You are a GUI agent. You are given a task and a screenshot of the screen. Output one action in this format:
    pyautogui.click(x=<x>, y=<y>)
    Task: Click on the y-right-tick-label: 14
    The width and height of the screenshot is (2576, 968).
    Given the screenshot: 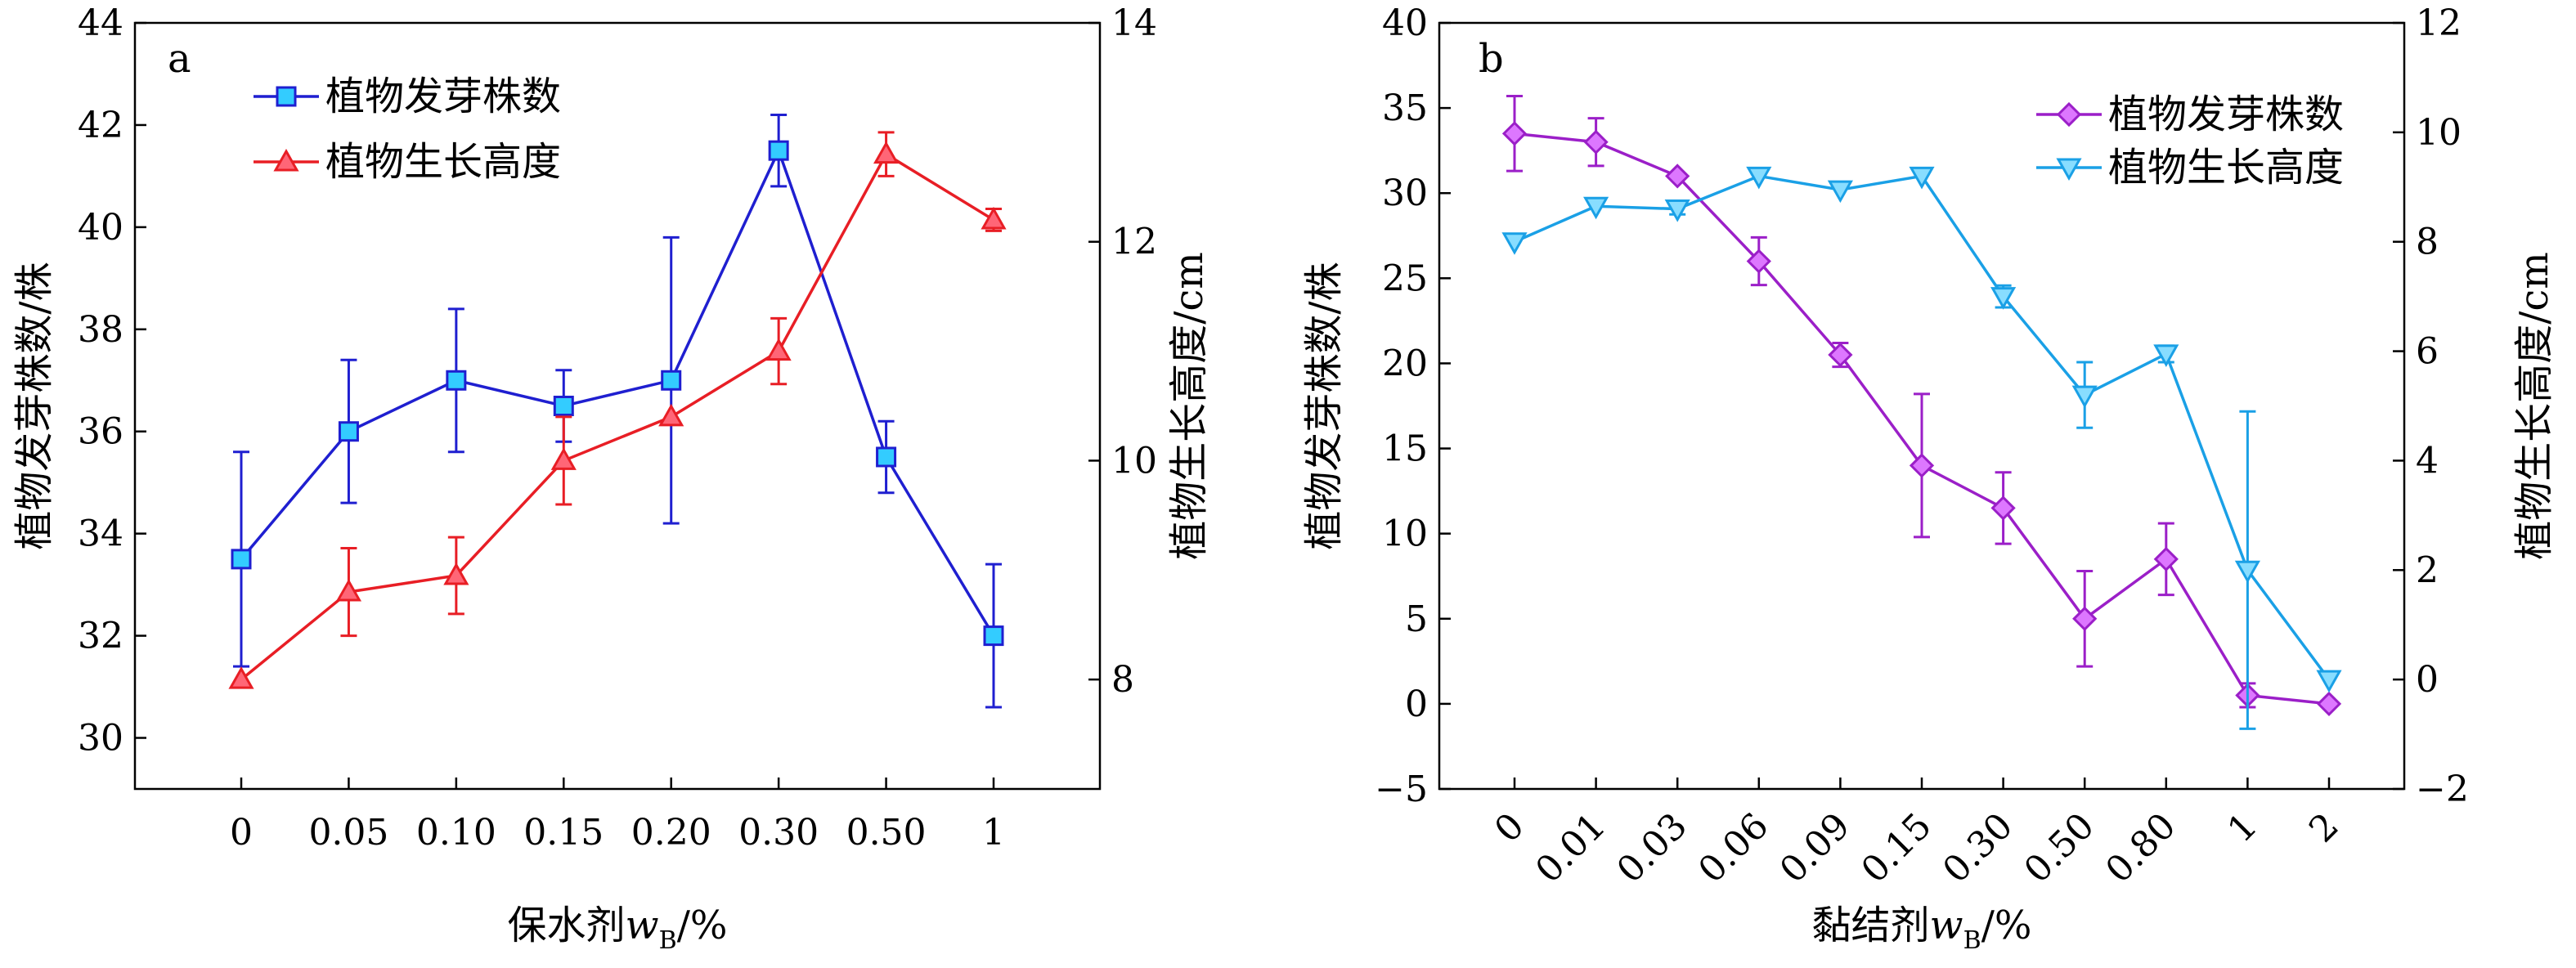 What is the action you would take?
    pyautogui.click(x=1134, y=23)
    